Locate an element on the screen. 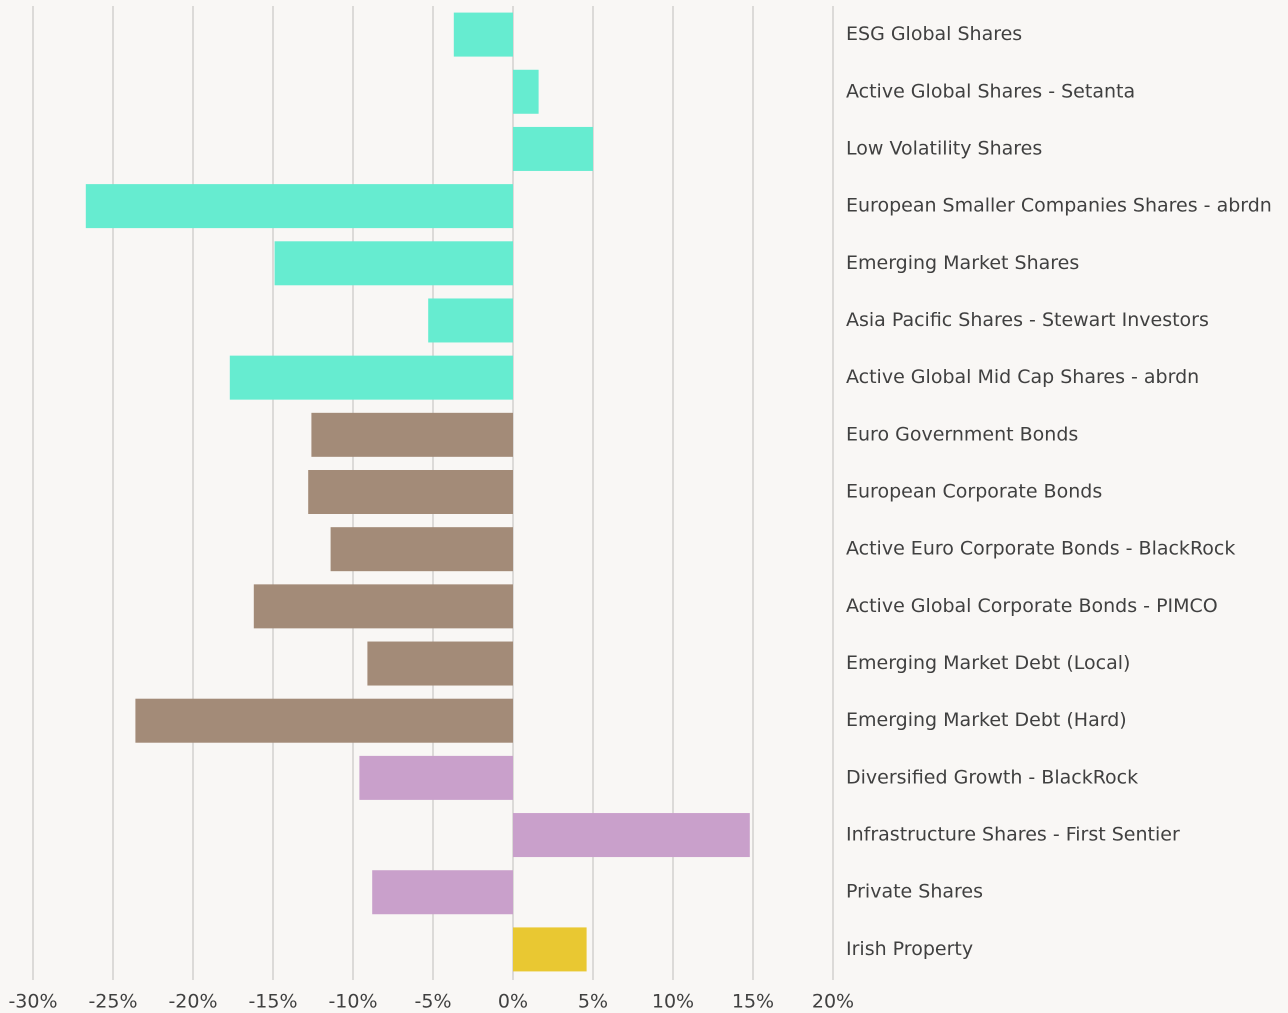  x-tick-label: 0% is located at coordinates (513, 1002).